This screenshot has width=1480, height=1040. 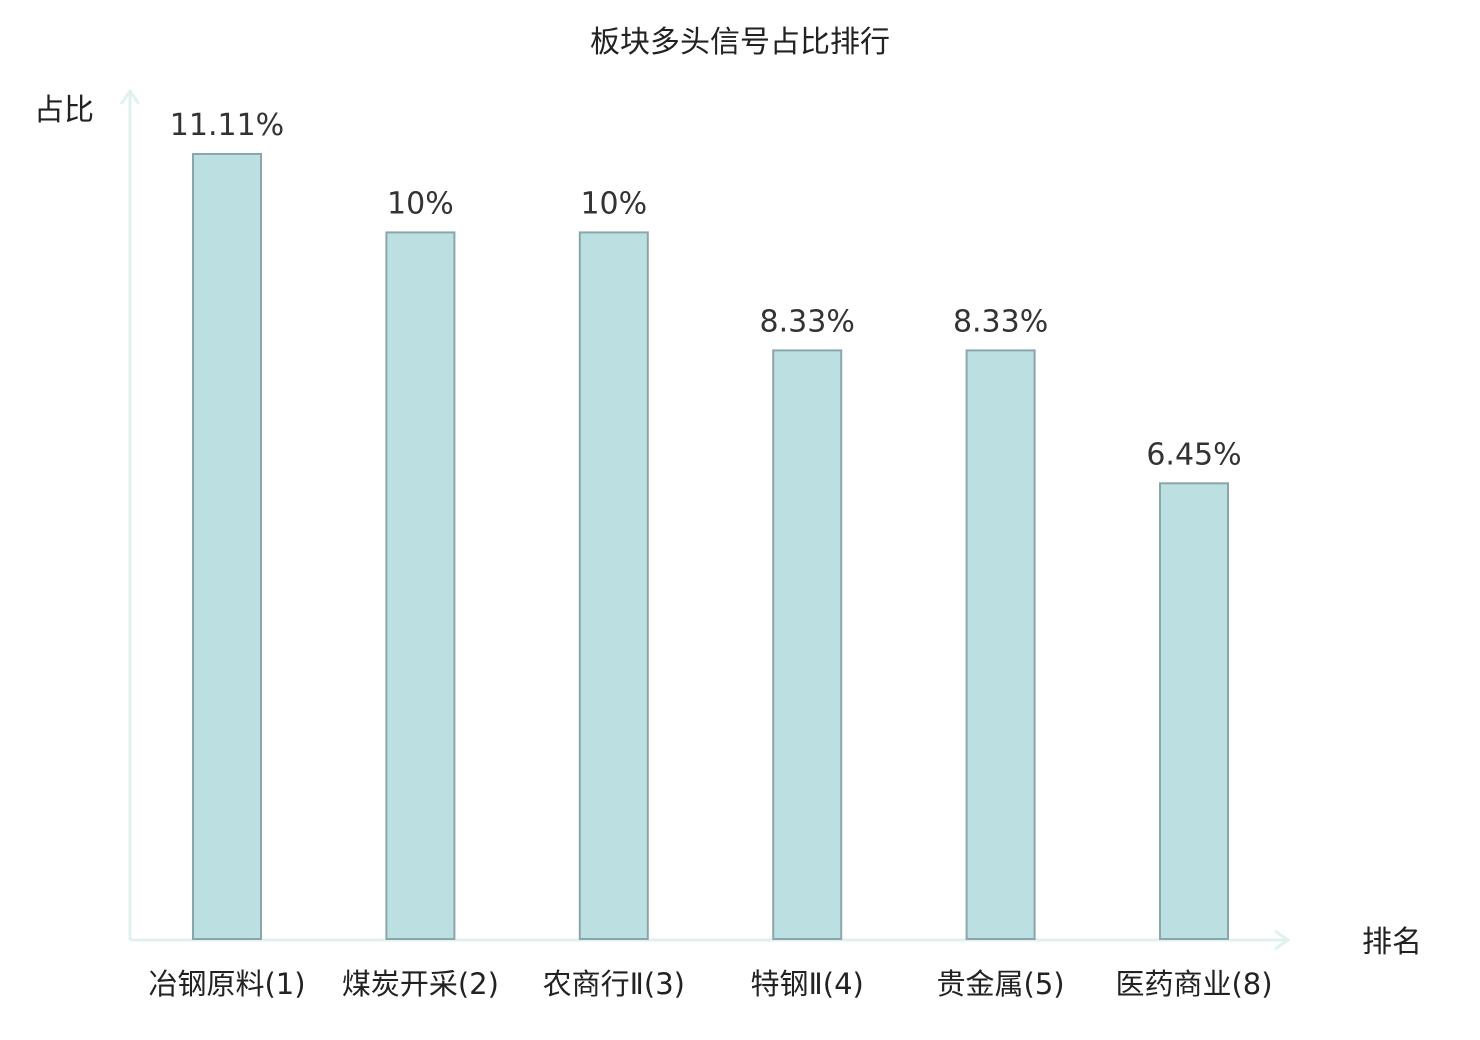 What do you see at coordinates (64, 110) in the screenshot?
I see `y-axis-label: 占比` at bounding box center [64, 110].